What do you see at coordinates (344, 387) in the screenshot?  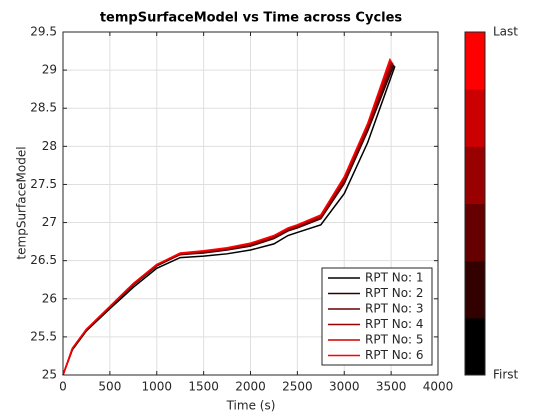 I see `x-tick-label: 3000` at bounding box center [344, 387].